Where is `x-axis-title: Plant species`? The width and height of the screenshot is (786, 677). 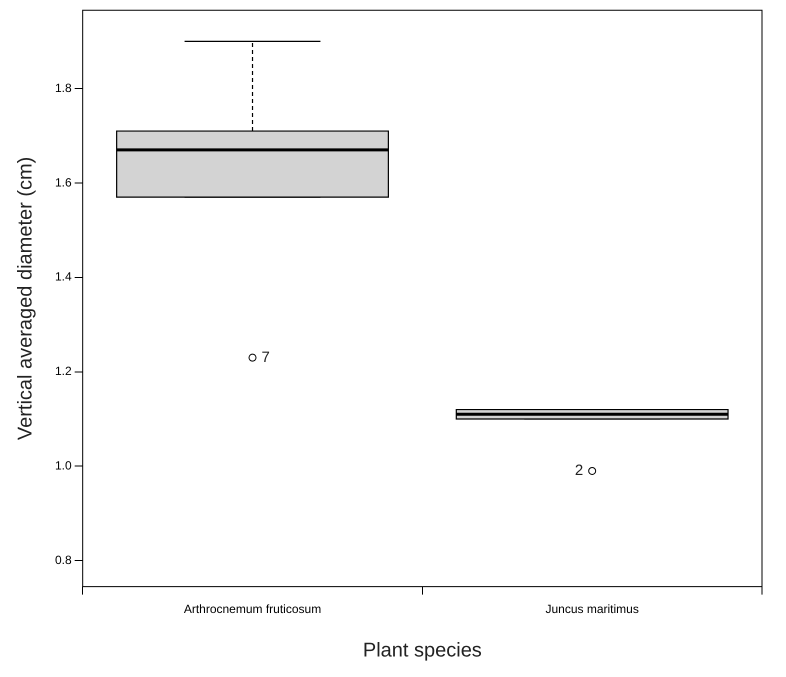
x-axis-title: Plant species is located at coordinates (422, 651).